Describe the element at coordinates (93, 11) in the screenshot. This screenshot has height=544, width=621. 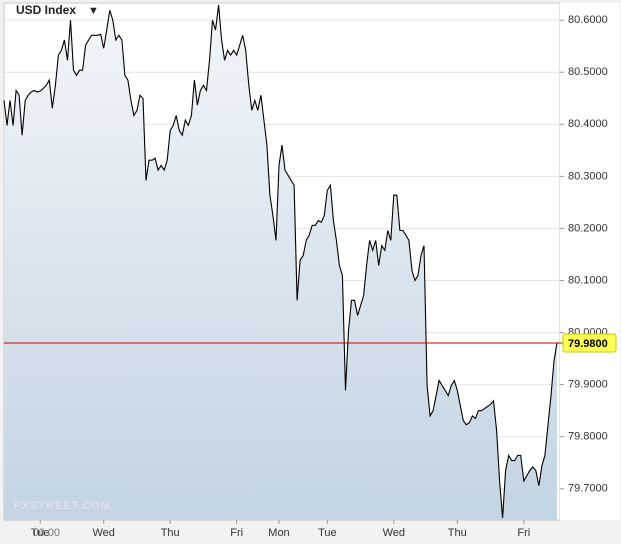
I see `dropdown-toggle: ▼` at that location.